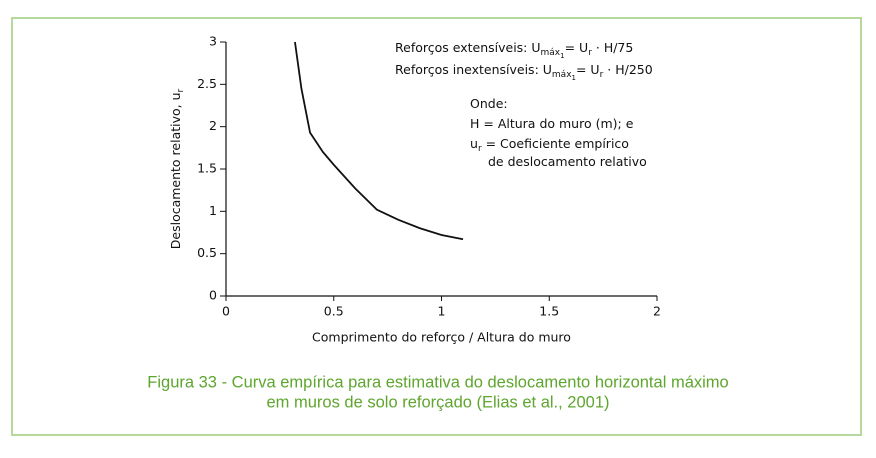 The width and height of the screenshot is (876, 458). Describe the element at coordinates (213, 210) in the screenshot. I see `y-tick-label: 1` at that location.